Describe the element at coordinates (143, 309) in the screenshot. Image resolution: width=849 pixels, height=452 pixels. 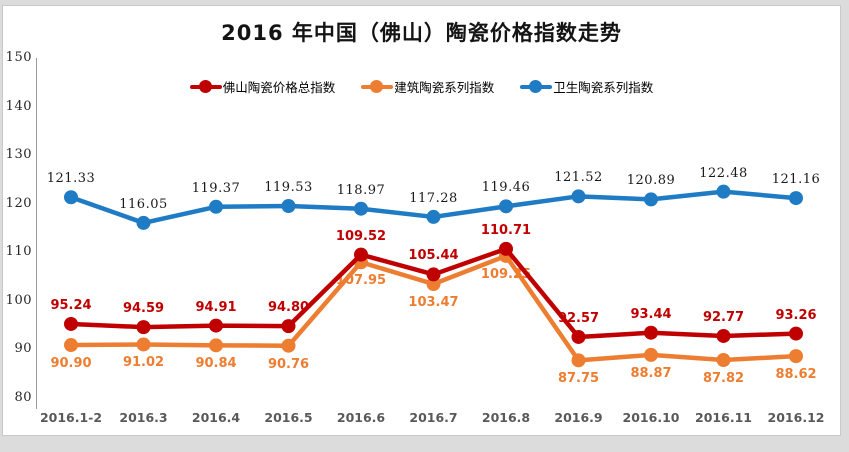
I see `data-label-total-index: 94.59` at that location.